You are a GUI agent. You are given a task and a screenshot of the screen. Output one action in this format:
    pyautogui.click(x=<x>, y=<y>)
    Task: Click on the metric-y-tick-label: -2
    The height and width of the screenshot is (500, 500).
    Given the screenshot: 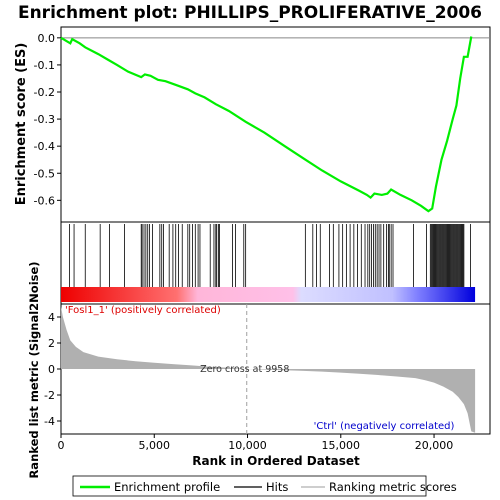 What is the action you would take?
    pyautogui.click(x=49, y=395)
    